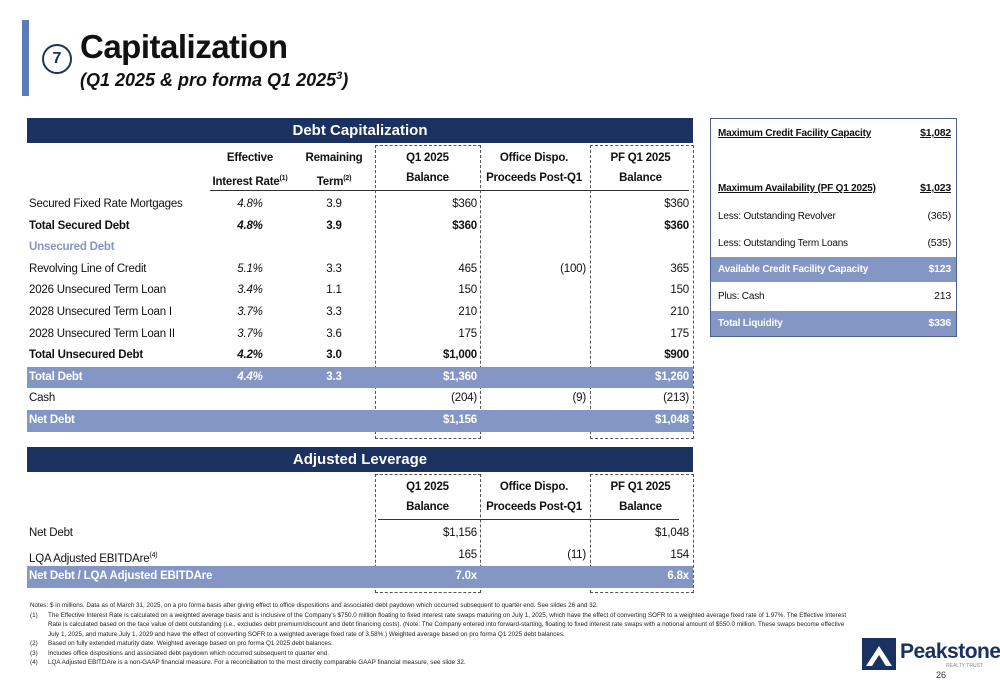 The height and width of the screenshot is (685, 1000). I want to click on header-rule, so click(449, 190).